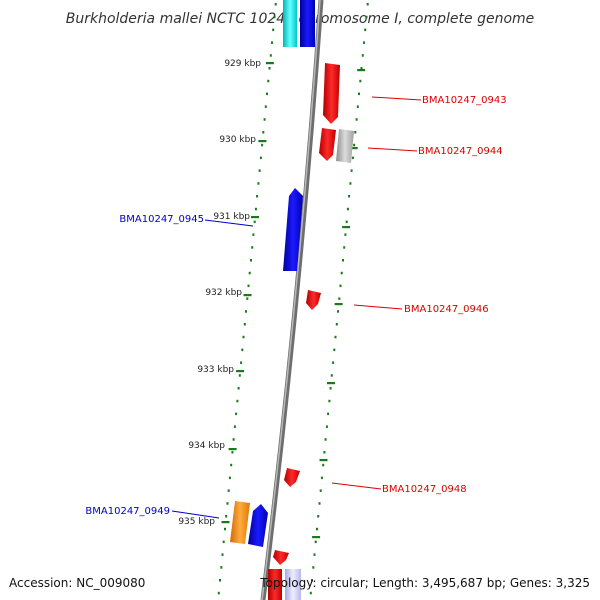 The width and height of the screenshot is (600, 600). I want to click on gene-label-0949: BMA10247_0949, so click(127, 511).